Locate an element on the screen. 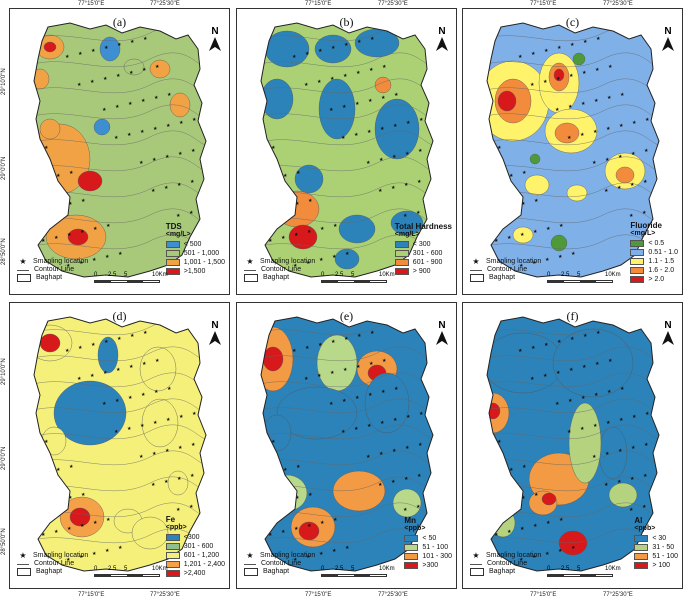 Image resolution: width=685 pixels, height=600 pixels. legend-label: 1.6 - 2.0 is located at coordinates (661, 270).